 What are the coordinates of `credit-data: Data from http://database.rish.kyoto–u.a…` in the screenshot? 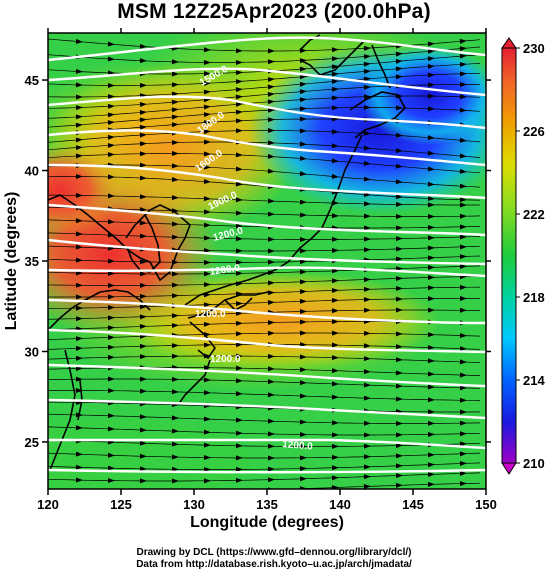 It's located at (274, 564).